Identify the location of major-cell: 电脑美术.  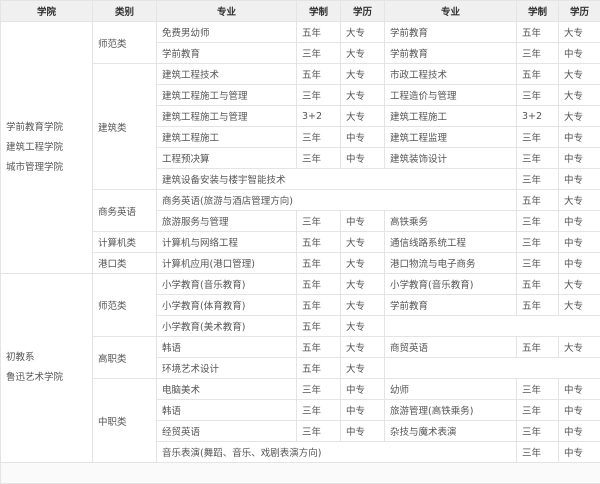
(227, 389).